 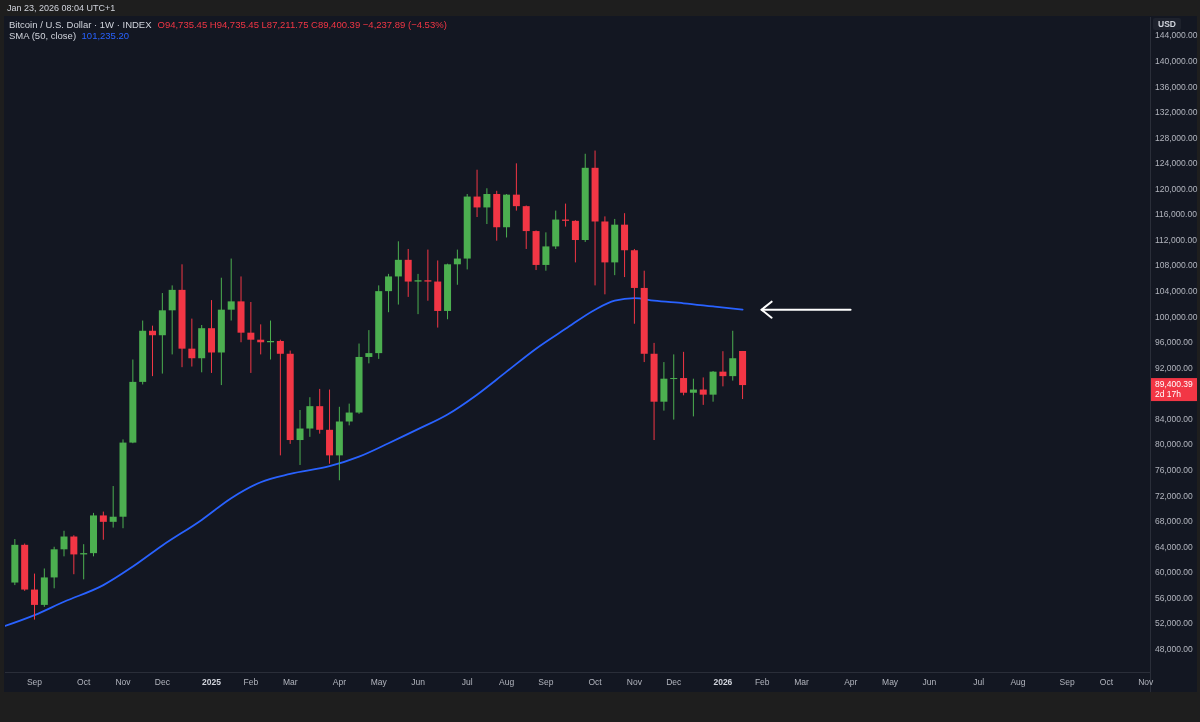 What do you see at coordinates (1174, 418) in the screenshot?
I see `y-tick-label: 84,000.00` at bounding box center [1174, 418].